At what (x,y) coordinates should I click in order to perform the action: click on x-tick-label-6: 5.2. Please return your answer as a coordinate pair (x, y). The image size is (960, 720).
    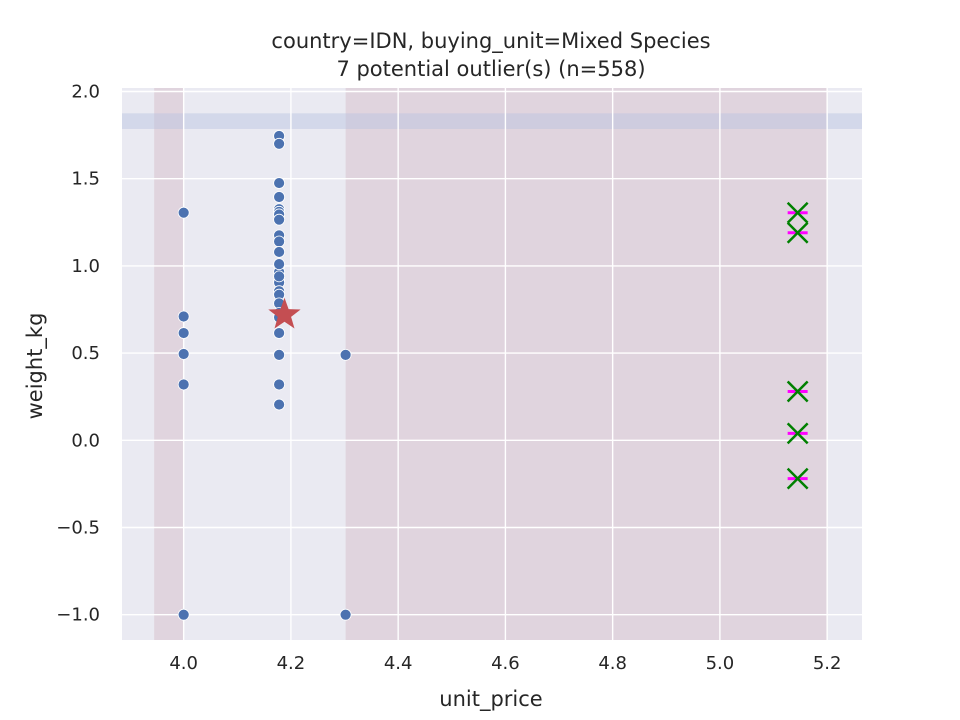
    Looking at the image, I should click on (827, 663).